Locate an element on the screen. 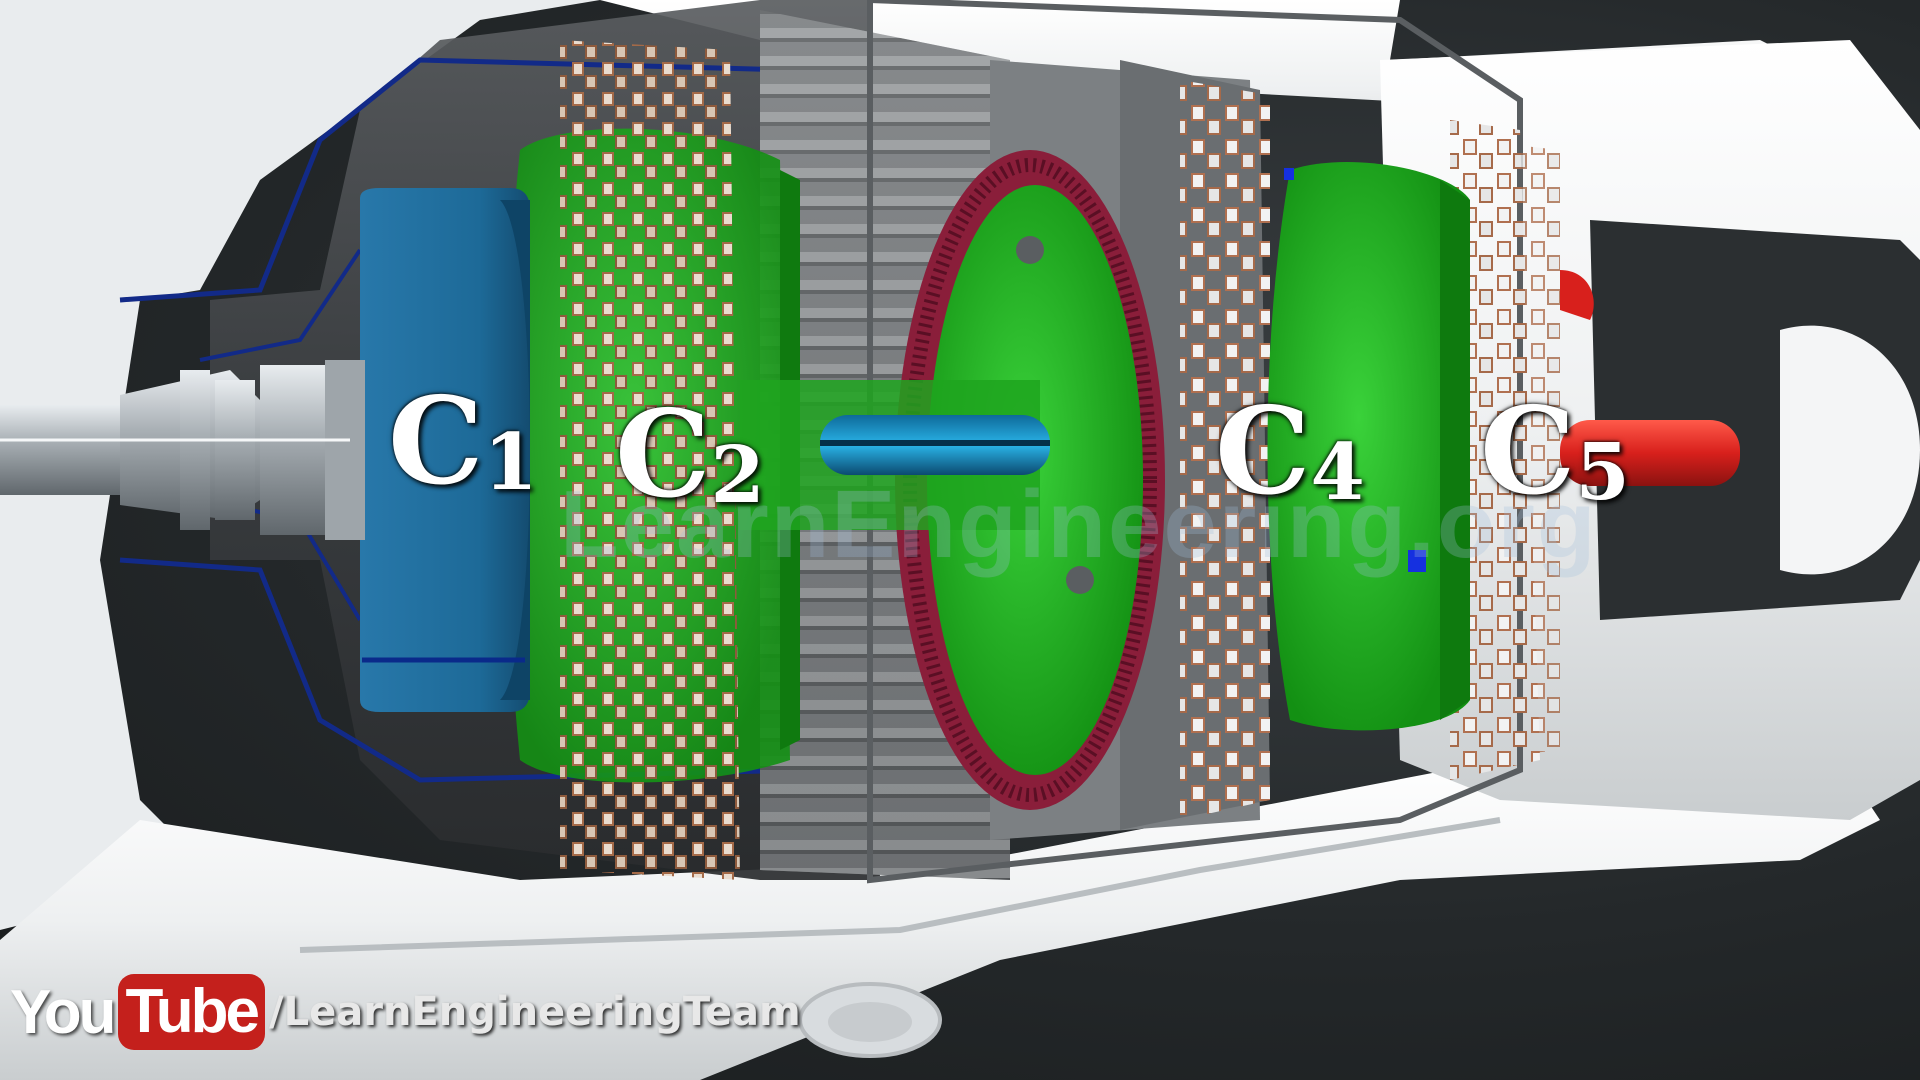 This screenshot has height=1080, width=1920. youtube-branding: You Tube /LearnEngineeringTeam is located at coordinates (405, 1012).